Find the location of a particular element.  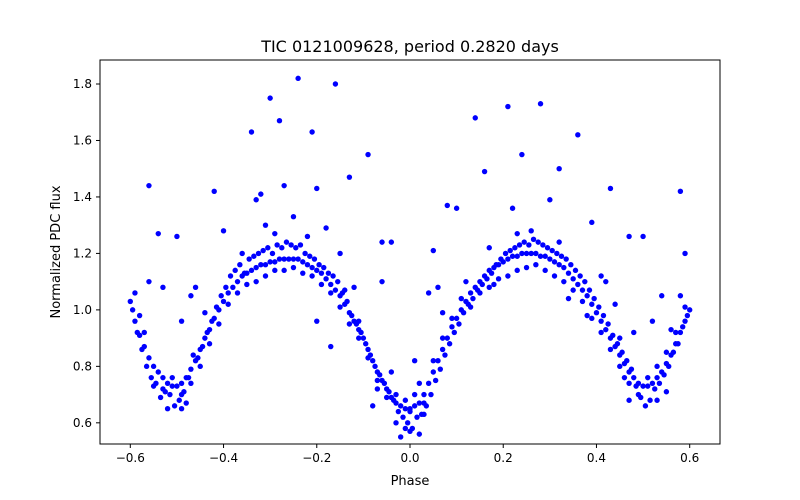

y-tick-label: 1.2 is located at coordinates (82, 253).